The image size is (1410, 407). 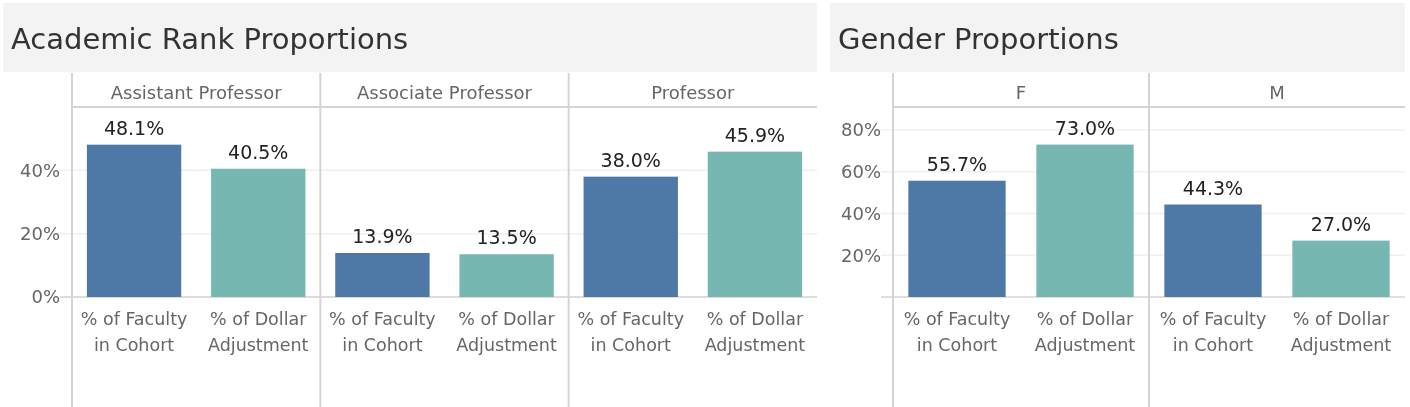 What do you see at coordinates (860, 130) in the screenshot?
I see `y-tick-label: 80%` at bounding box center [860, 130].